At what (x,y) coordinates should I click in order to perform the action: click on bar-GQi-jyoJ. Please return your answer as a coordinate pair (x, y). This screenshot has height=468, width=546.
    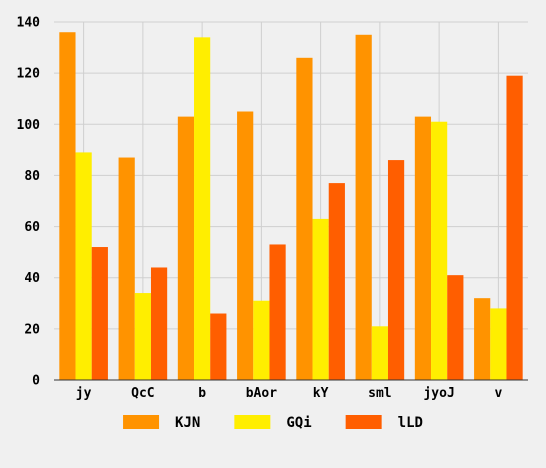
    Looking at the image, I should click on (439, 250).